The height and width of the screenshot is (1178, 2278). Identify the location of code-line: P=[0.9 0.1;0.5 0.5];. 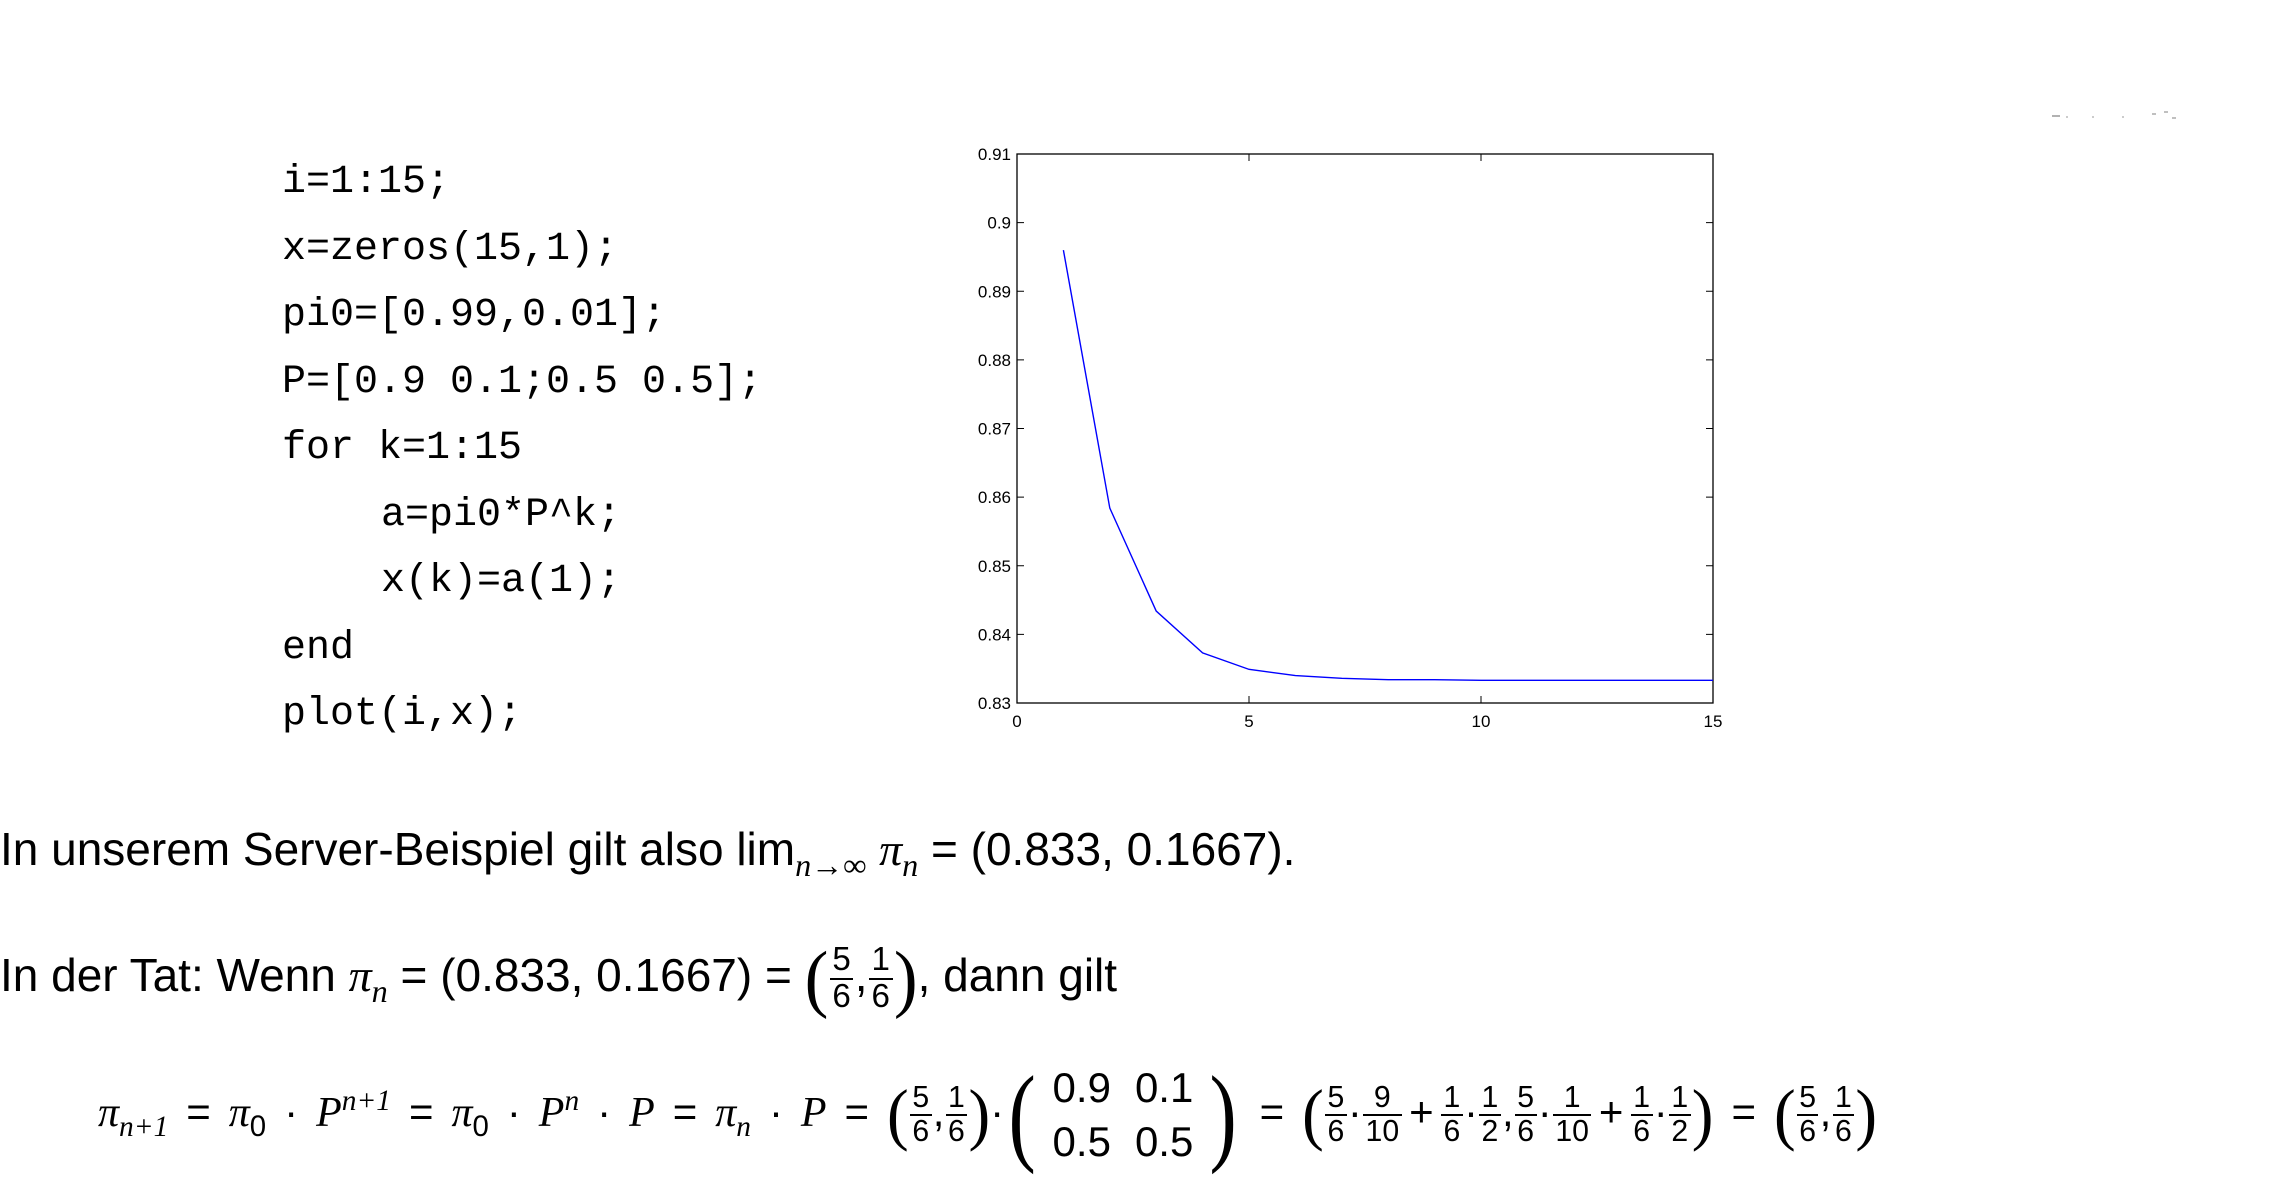
(522, 382).